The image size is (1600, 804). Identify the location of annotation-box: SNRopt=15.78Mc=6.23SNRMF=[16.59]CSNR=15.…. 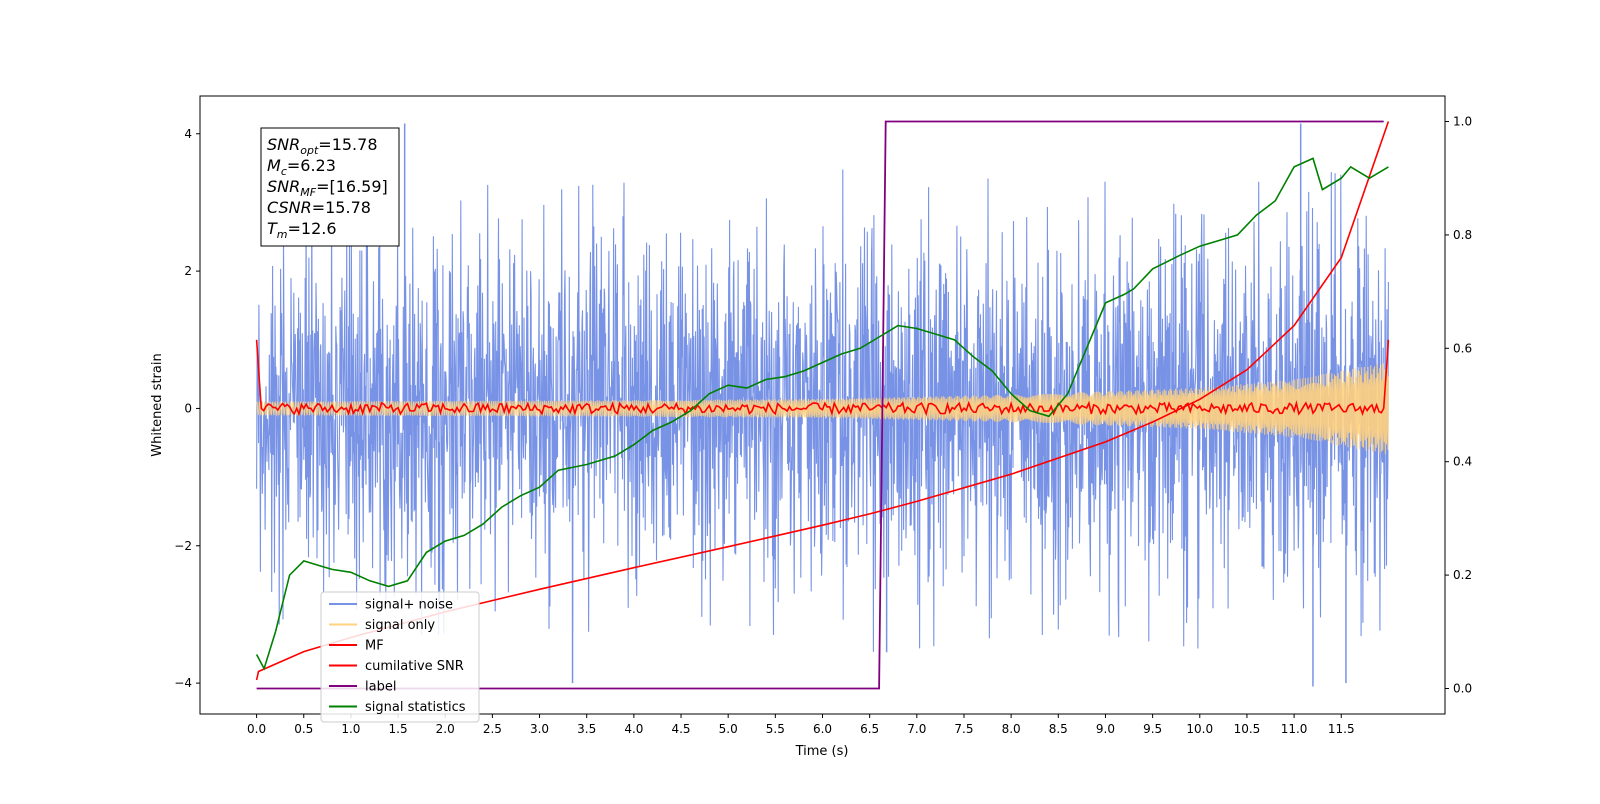
(330, 187).